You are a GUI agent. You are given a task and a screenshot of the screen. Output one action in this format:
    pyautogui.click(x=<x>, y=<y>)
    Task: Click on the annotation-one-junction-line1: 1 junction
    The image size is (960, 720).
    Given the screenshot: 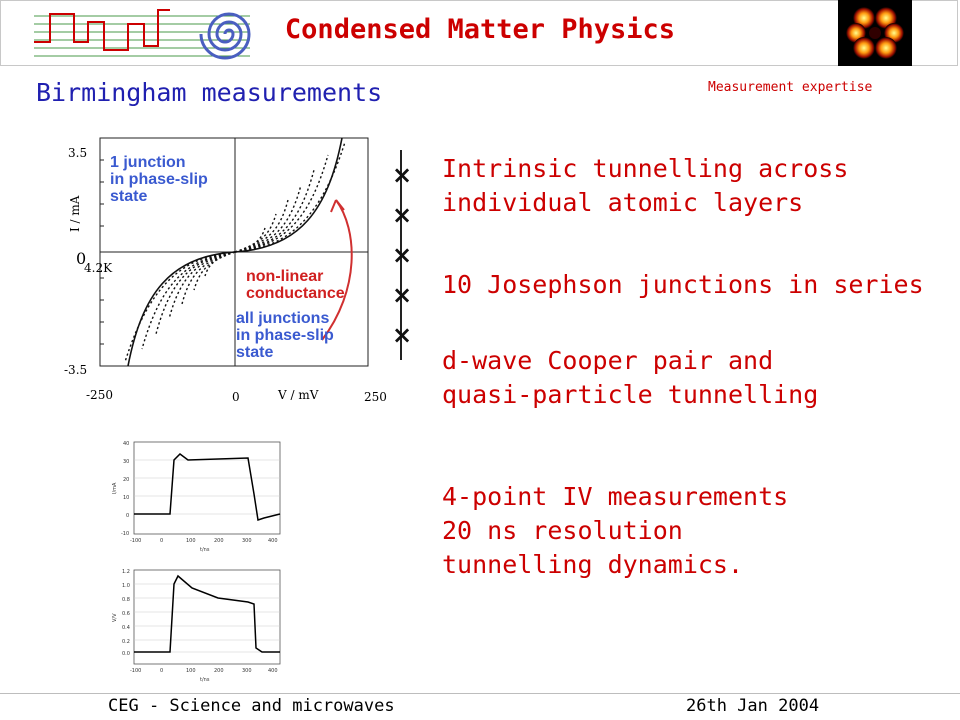 What is the action you would take?
    pyautogui.click(x=148, y=162)
    